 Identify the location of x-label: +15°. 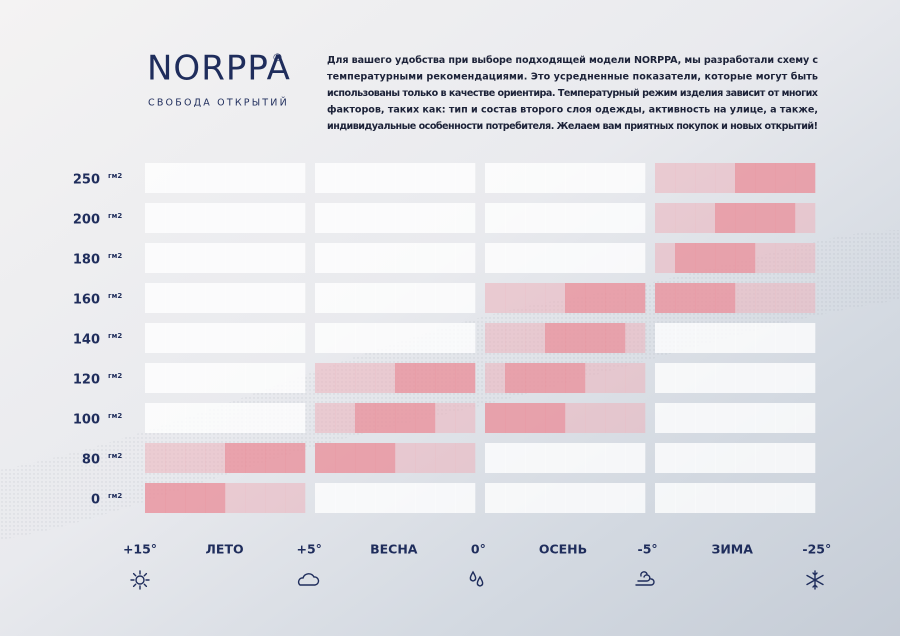
(140, 549).